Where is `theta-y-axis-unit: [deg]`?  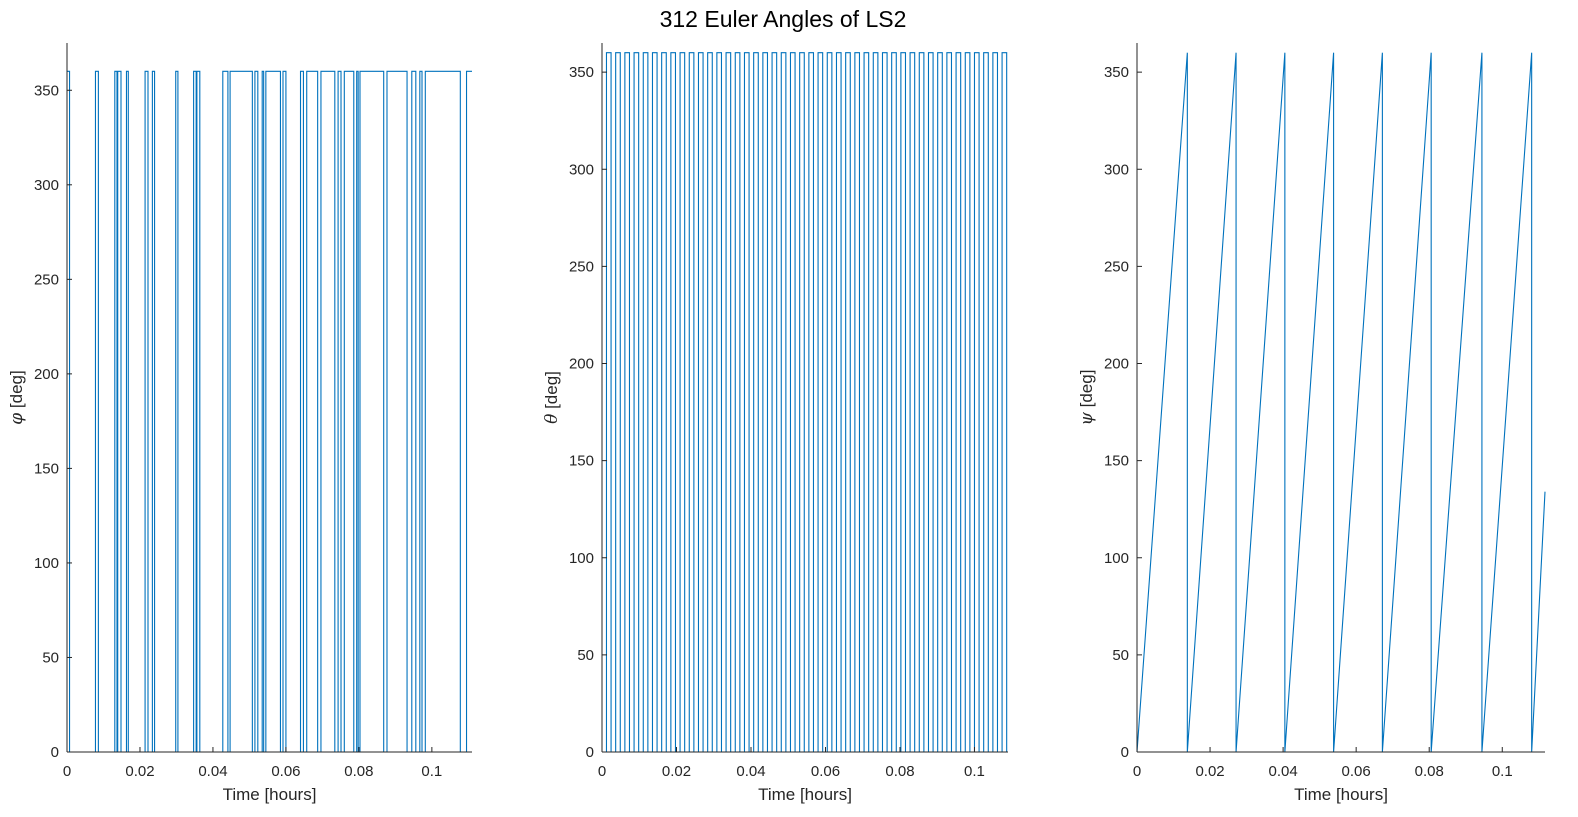 theta-y-axis-unit: [deg] is located at coordinates (551, 392).